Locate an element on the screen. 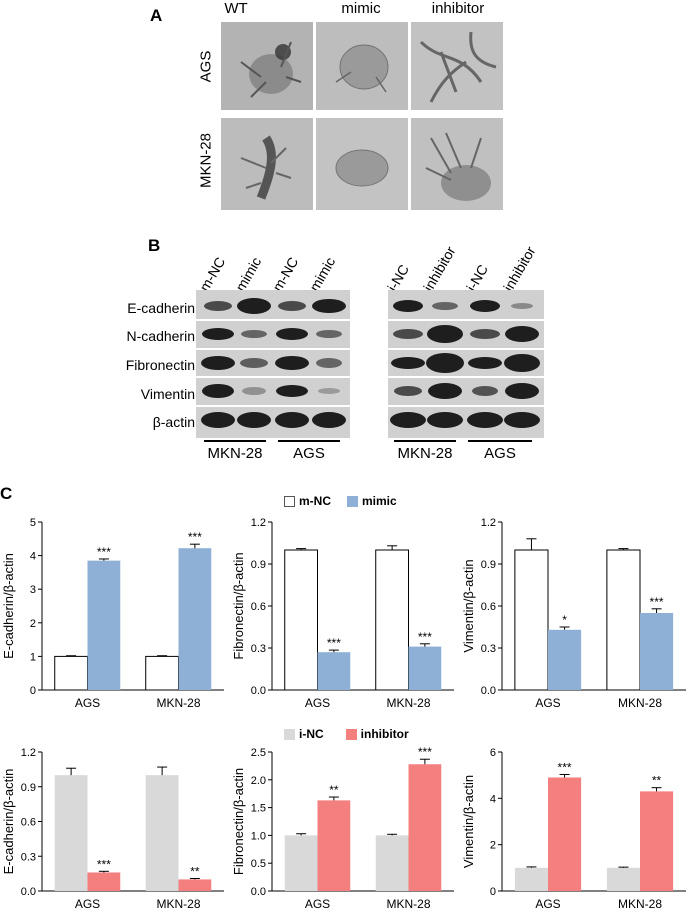  y-tick-label-1: 1 is located at coordinates (33, 657).